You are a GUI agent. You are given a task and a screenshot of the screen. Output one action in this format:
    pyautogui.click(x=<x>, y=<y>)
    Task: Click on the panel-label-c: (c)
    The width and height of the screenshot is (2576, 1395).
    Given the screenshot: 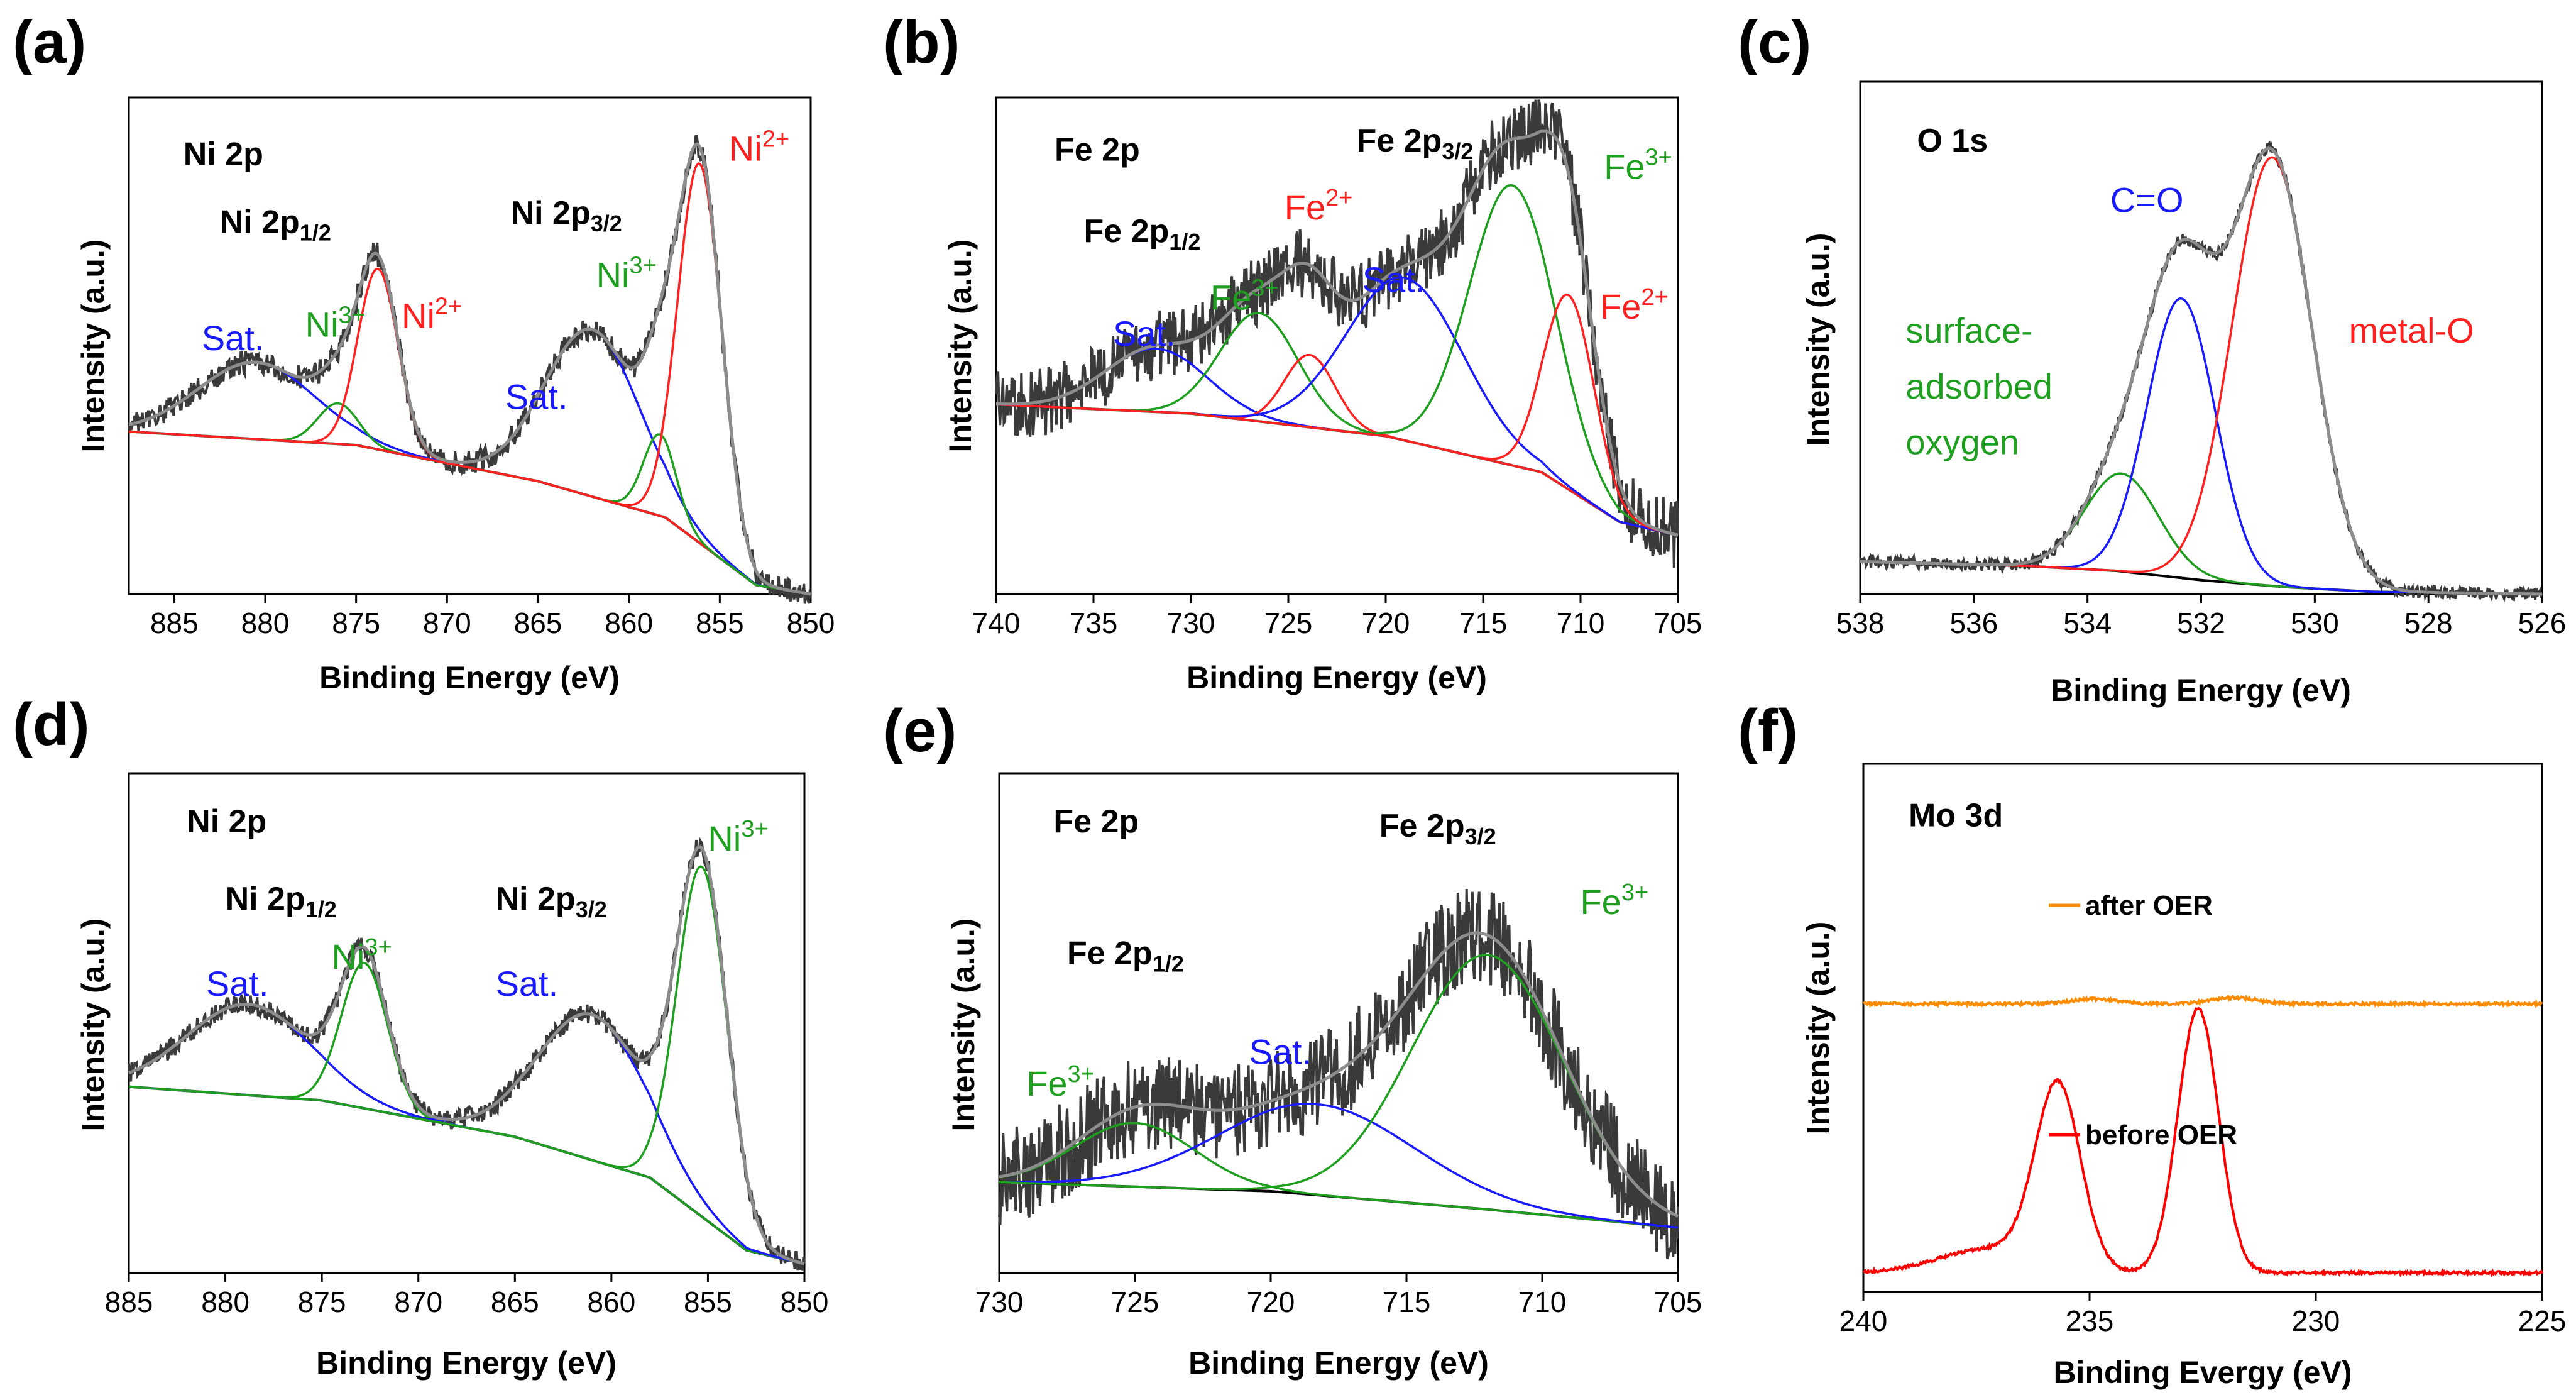 What is the action you would take?
    pyautogui.click(x=1774, y=42)
    